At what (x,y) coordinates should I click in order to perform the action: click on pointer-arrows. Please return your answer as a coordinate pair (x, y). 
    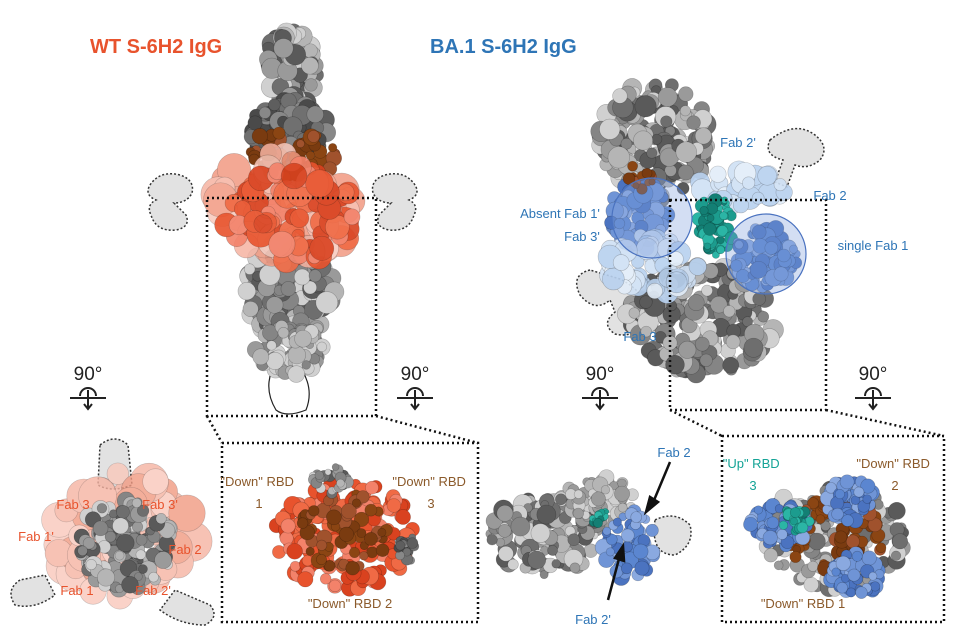
    Looking at the image, I should click on (639, 531).